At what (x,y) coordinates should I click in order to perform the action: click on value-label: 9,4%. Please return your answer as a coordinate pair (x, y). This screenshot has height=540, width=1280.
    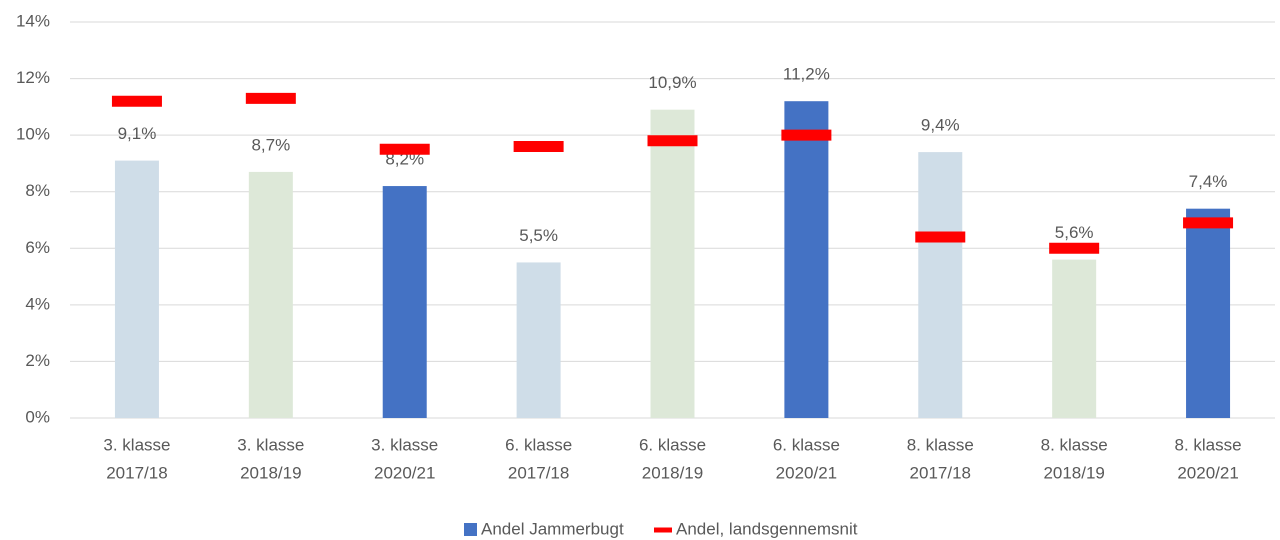
    Looking at the image, I should click on (940, 125).